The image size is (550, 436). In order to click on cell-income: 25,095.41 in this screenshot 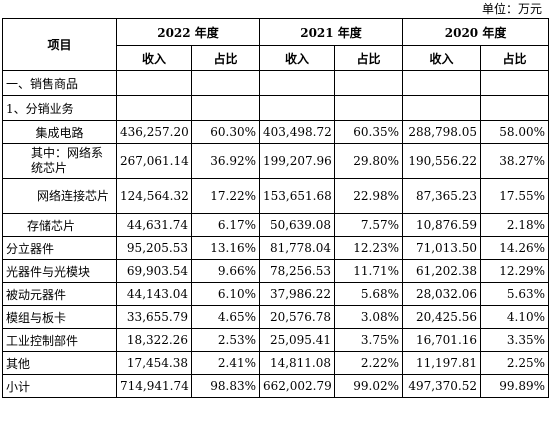, I will do `click(297, 340)`.